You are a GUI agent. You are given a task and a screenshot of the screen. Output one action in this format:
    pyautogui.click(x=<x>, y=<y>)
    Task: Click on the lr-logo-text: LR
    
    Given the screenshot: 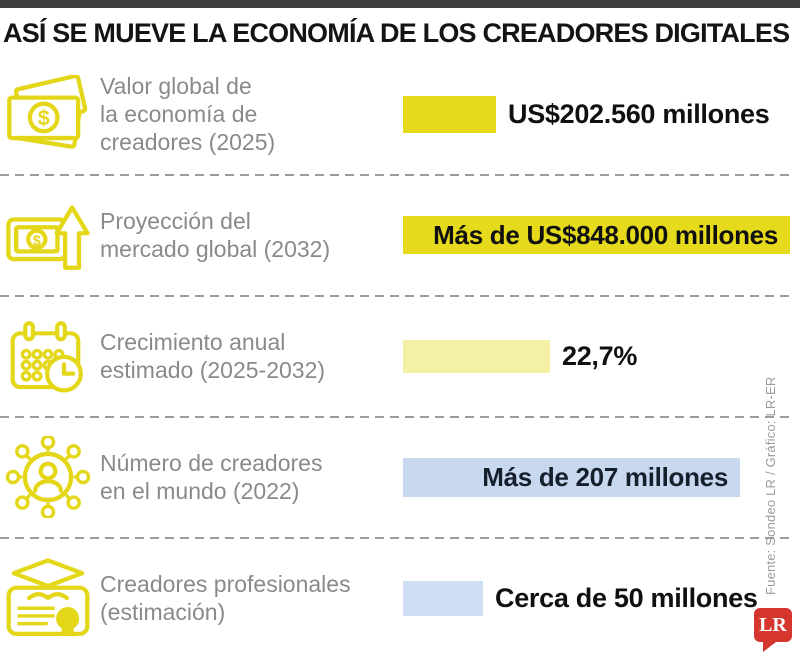 What is the action you would take?
    pyautogui.click(x=773, y=624)
    